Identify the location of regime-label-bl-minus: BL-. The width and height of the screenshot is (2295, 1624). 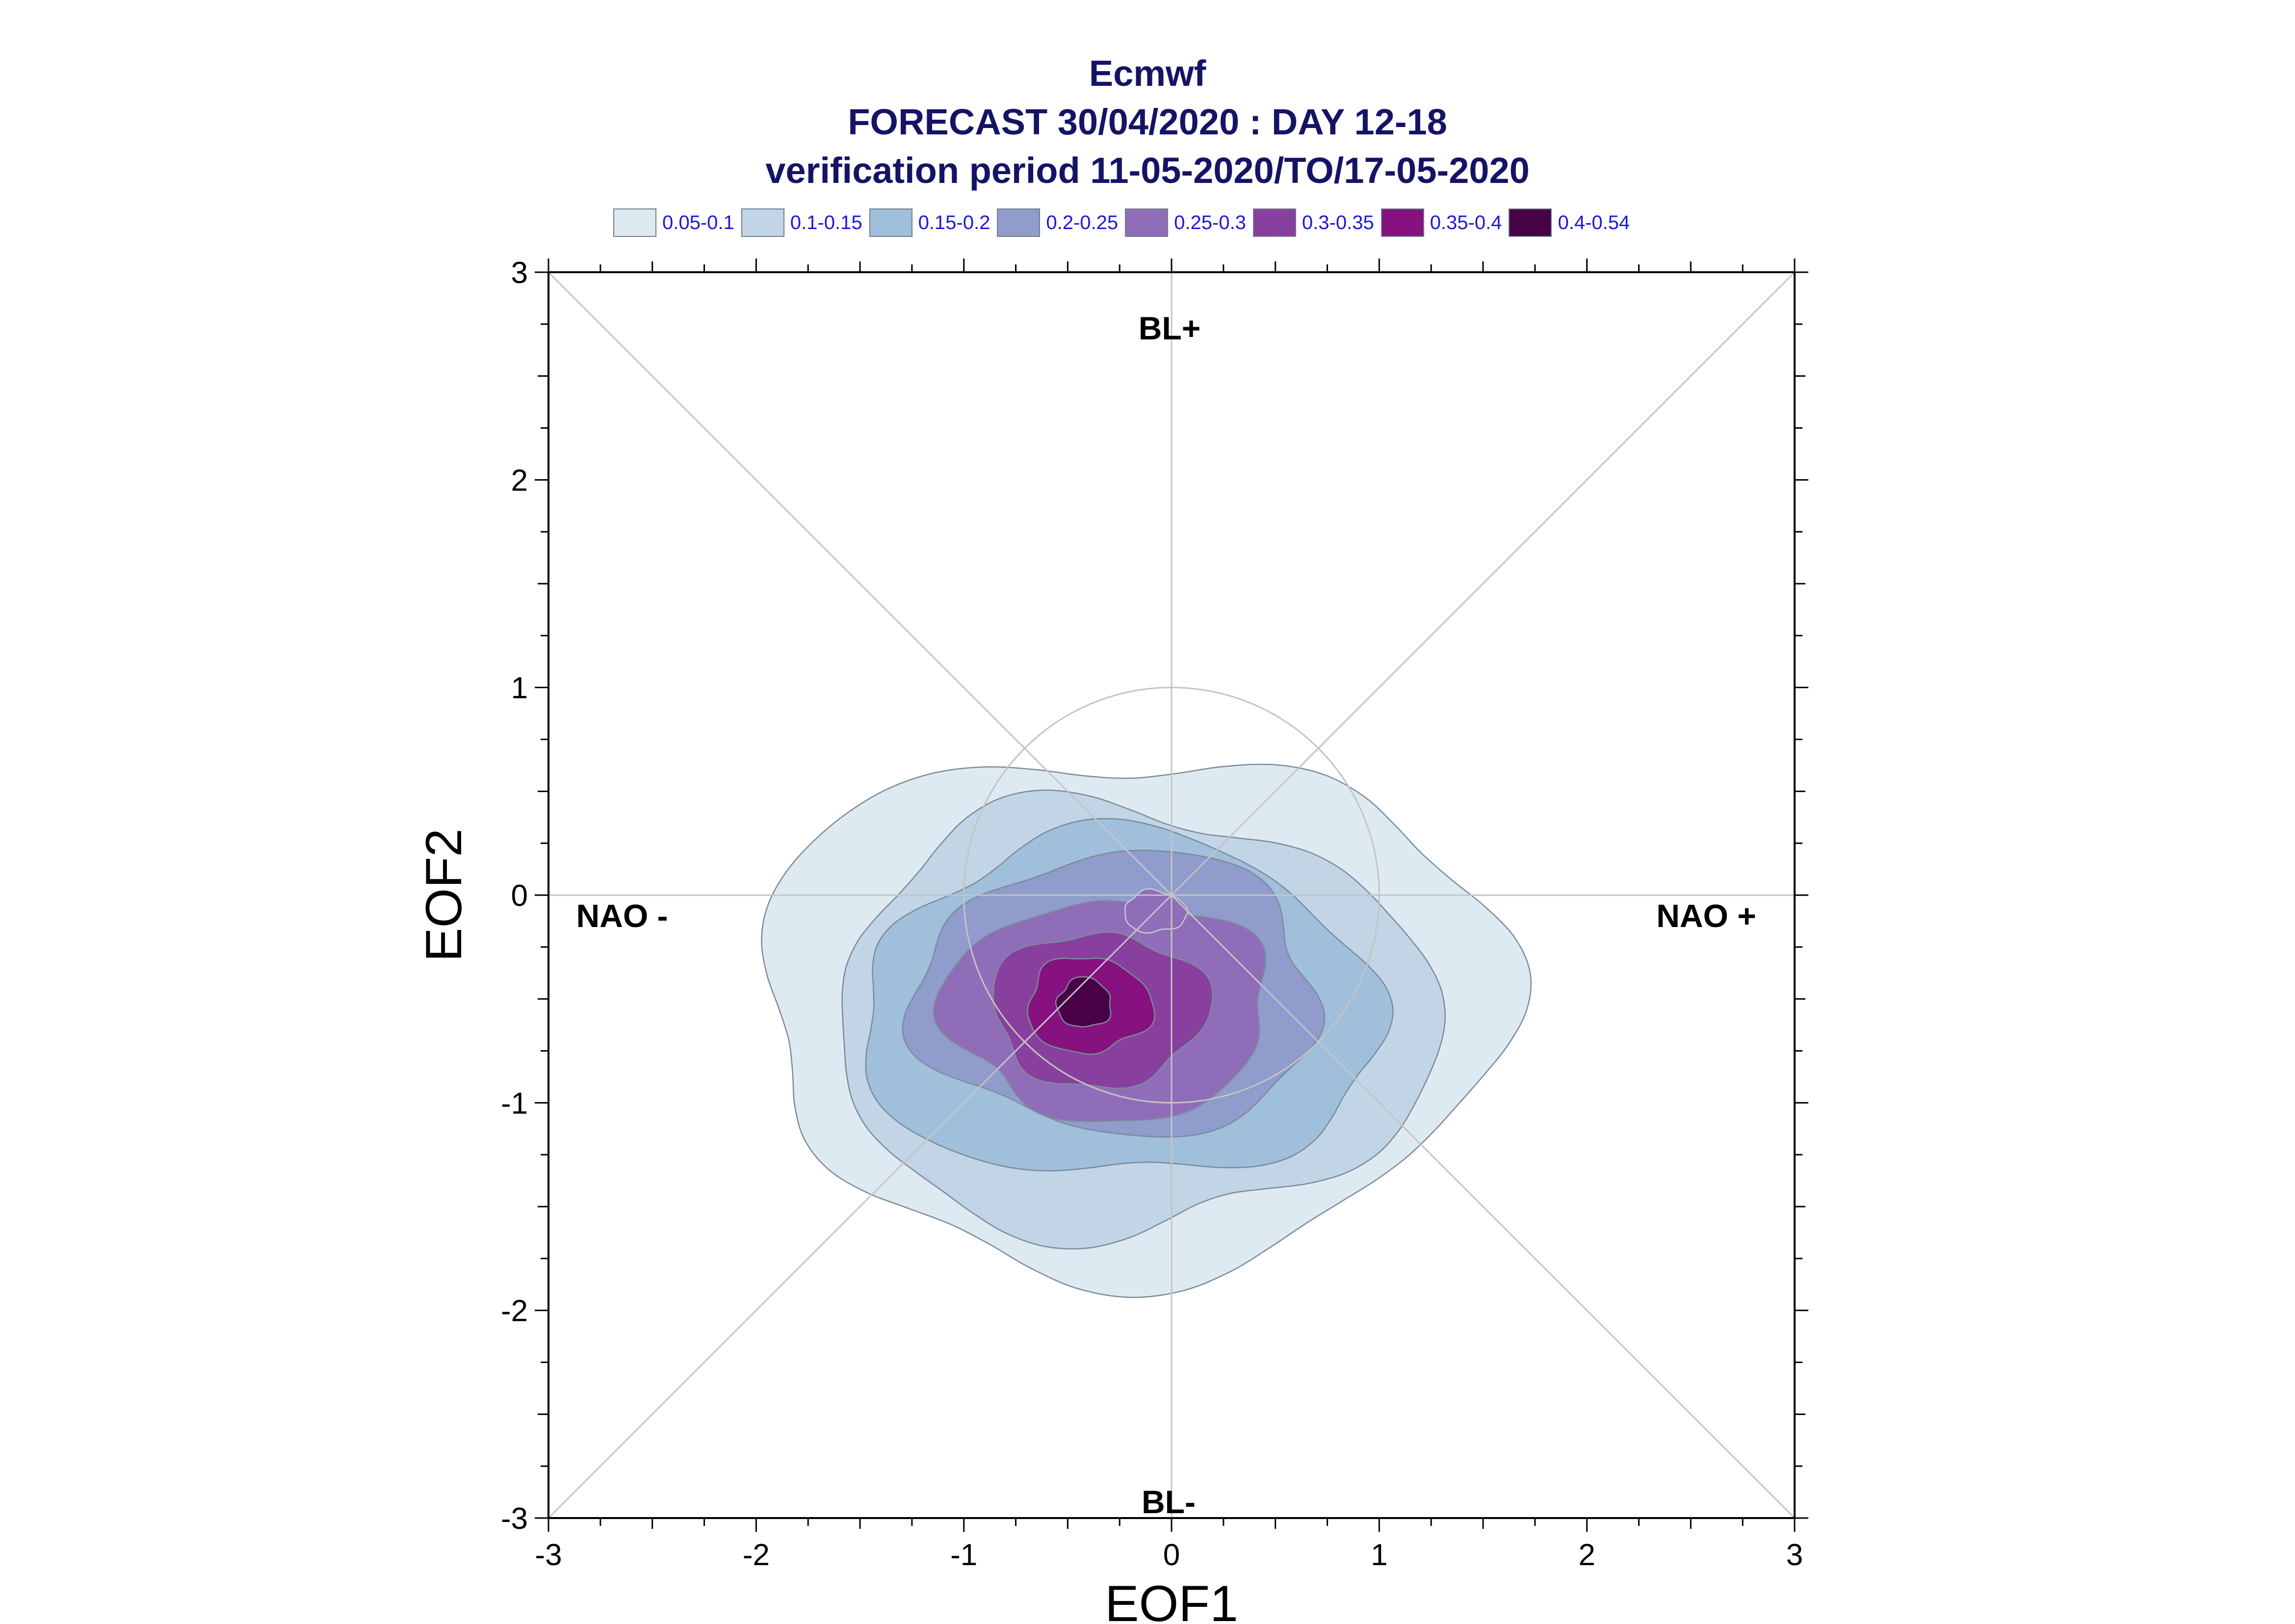
(1169, 1502).